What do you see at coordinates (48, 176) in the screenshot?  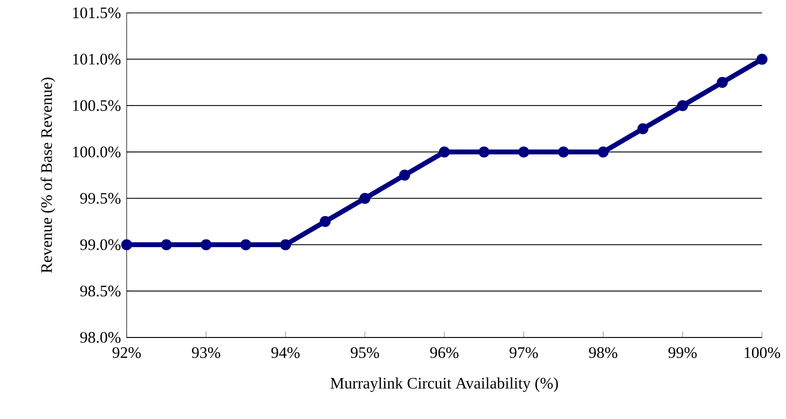 I see `y-axis-title: Revenue (% of Base Revenue)` at bounding box center [48, 176].